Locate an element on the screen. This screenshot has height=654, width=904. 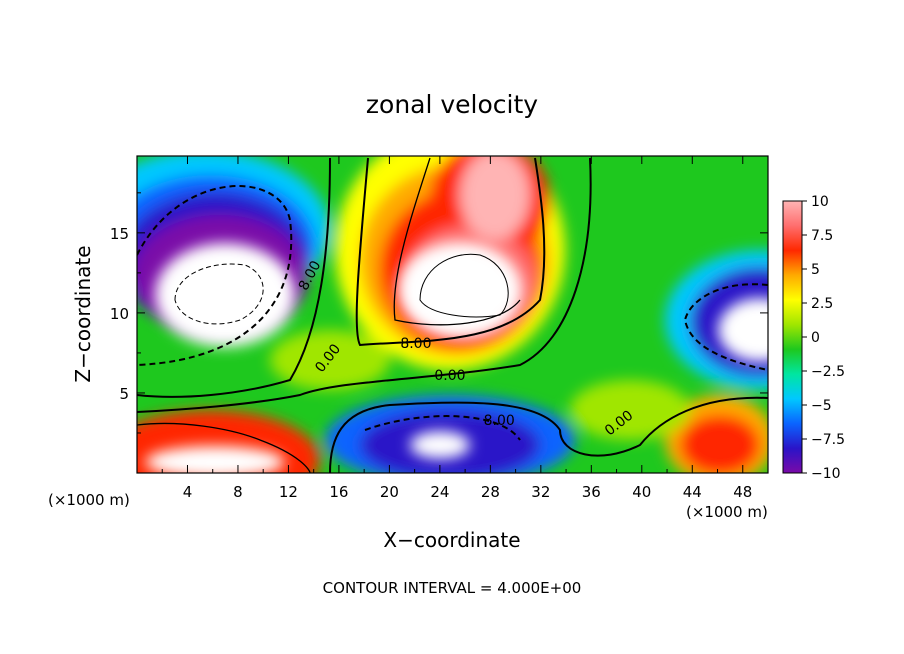
colorbar-tick-label: 5 is located at coordinates (815, 270).